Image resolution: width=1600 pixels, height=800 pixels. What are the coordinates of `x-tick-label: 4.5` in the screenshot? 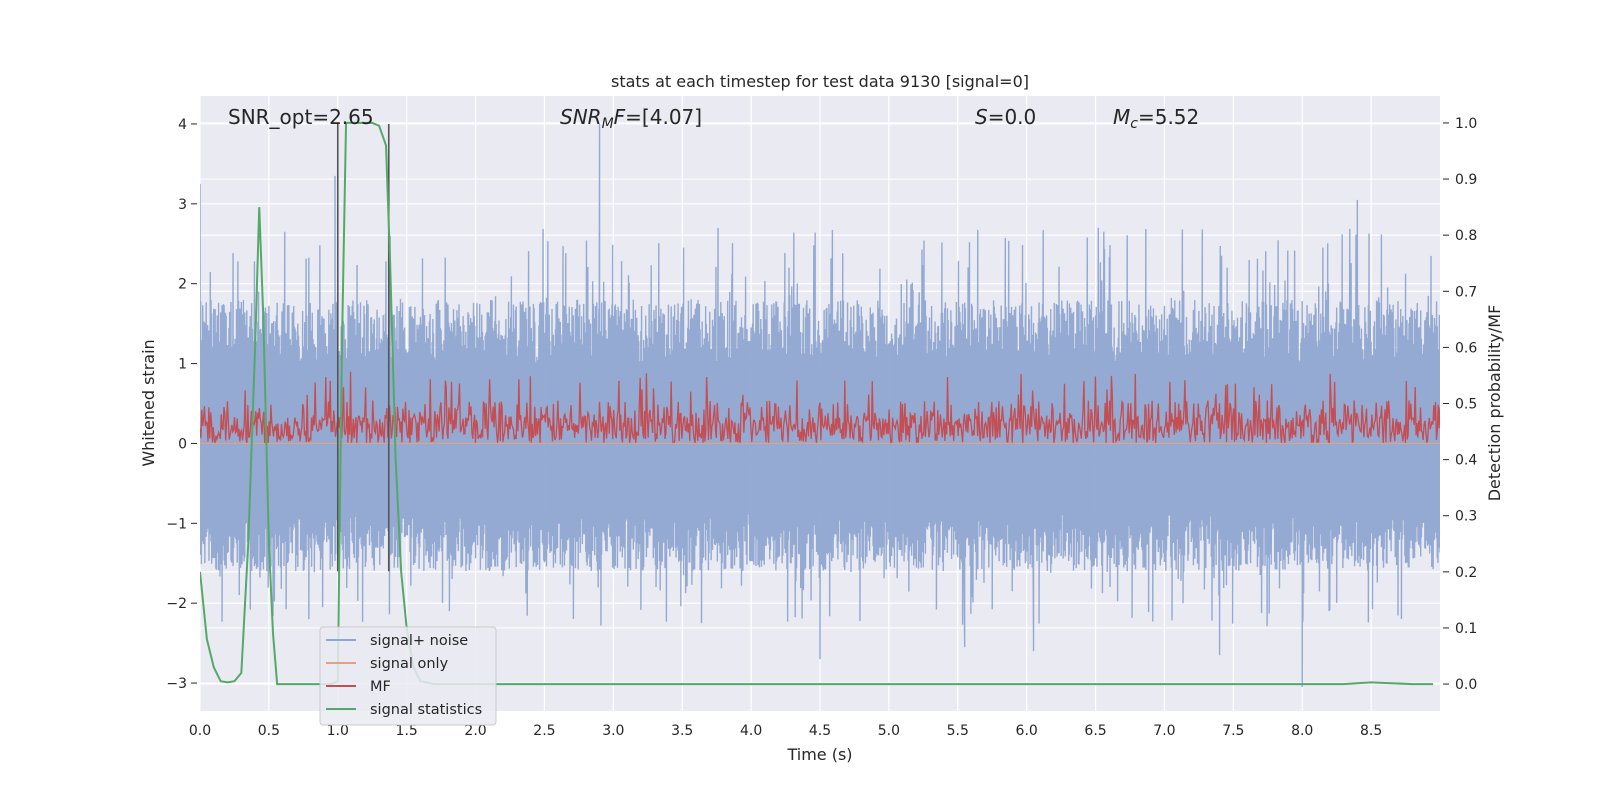 It's located at (820, 731).